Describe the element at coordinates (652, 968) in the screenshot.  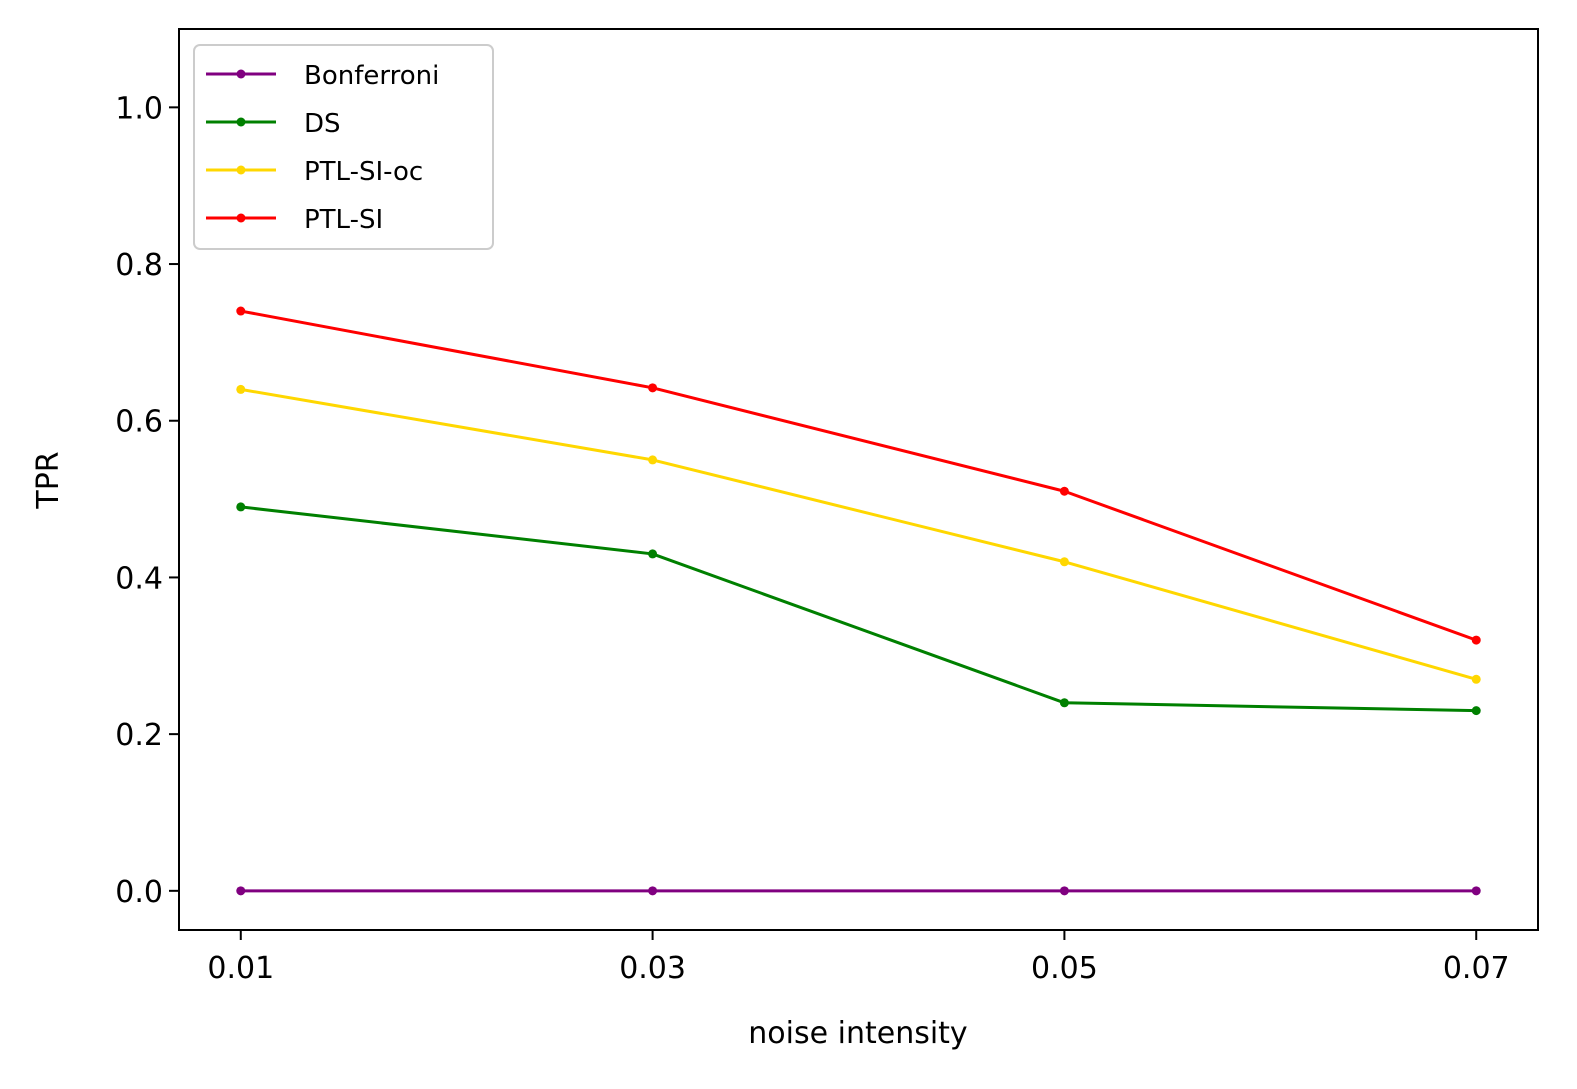
I see `x-tick-label: 0.03` at that location.